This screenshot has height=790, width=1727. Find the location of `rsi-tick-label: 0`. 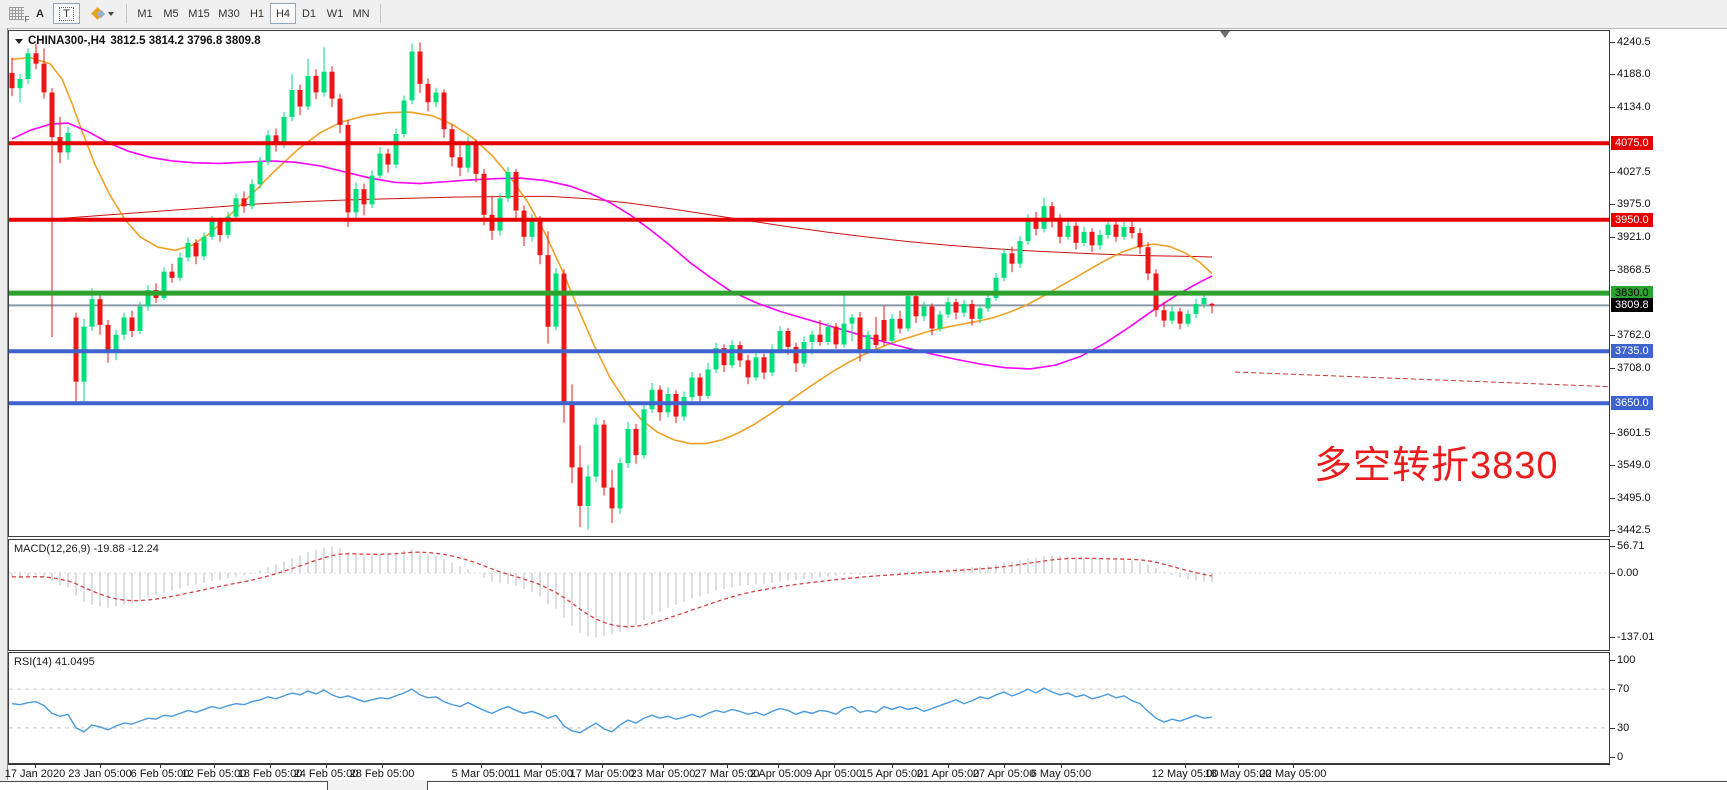

rsi-tick-label: 0 is located at coordinates (1620, 757).